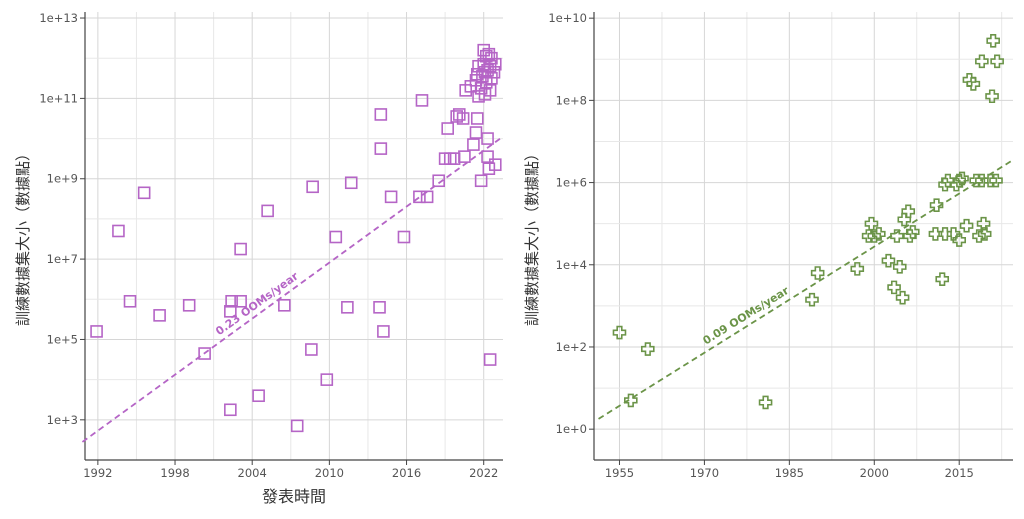  Describe the element at coordinates (62, 339) in the screenshot. I see `left-y-tick-label: 1e+5` at that location.